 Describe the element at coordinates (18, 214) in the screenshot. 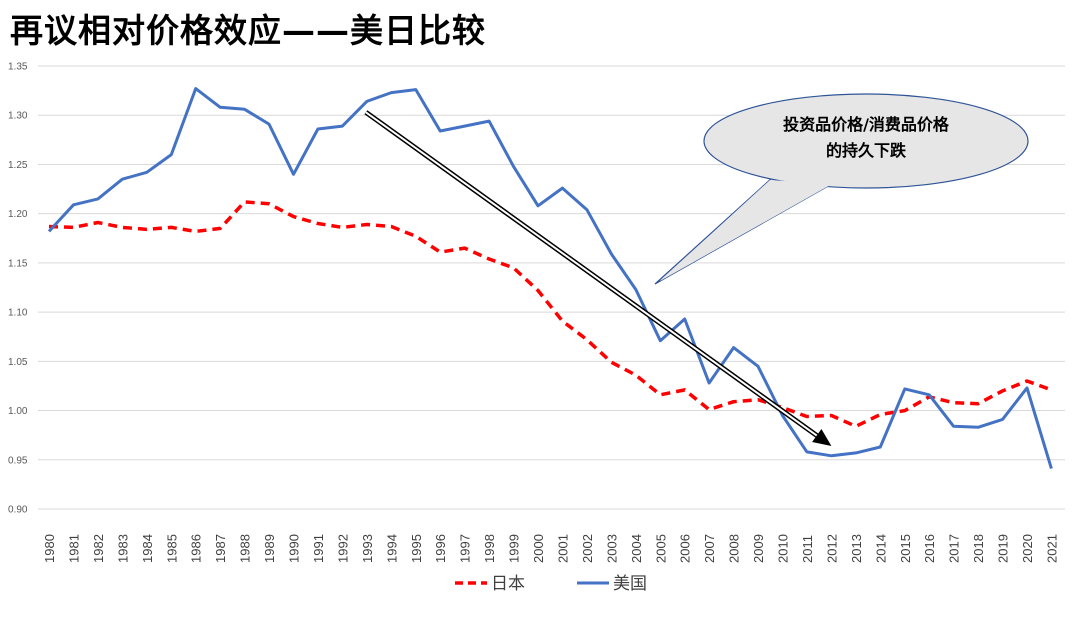

I see `y-tick-label: 1.20` at that location.